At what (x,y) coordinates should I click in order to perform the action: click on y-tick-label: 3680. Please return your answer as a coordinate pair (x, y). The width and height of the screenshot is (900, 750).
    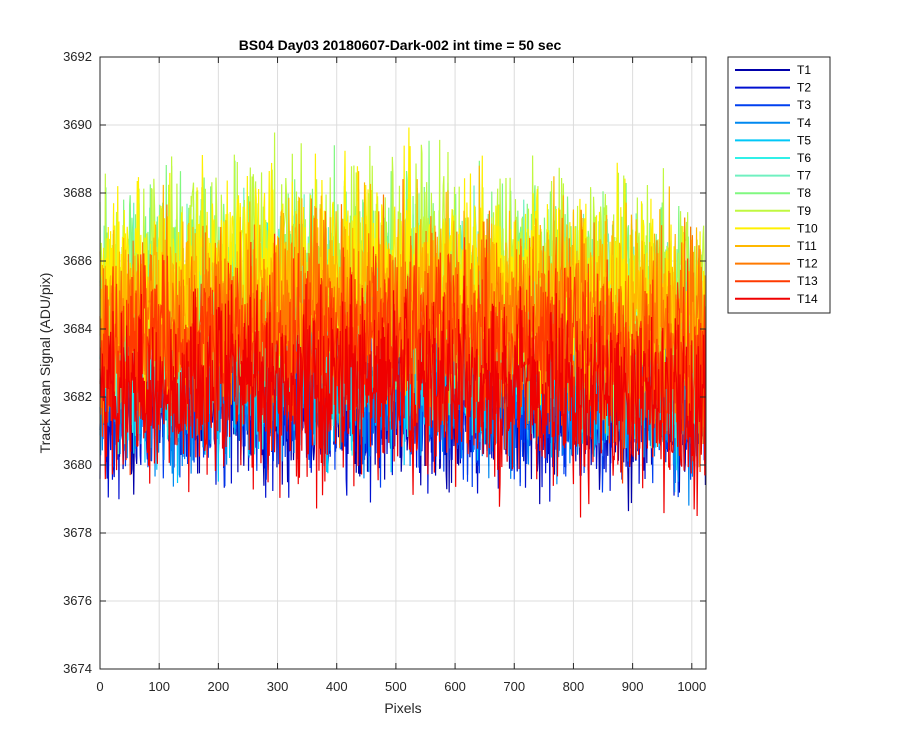
    Looking at the image, I should click on (77, 464).